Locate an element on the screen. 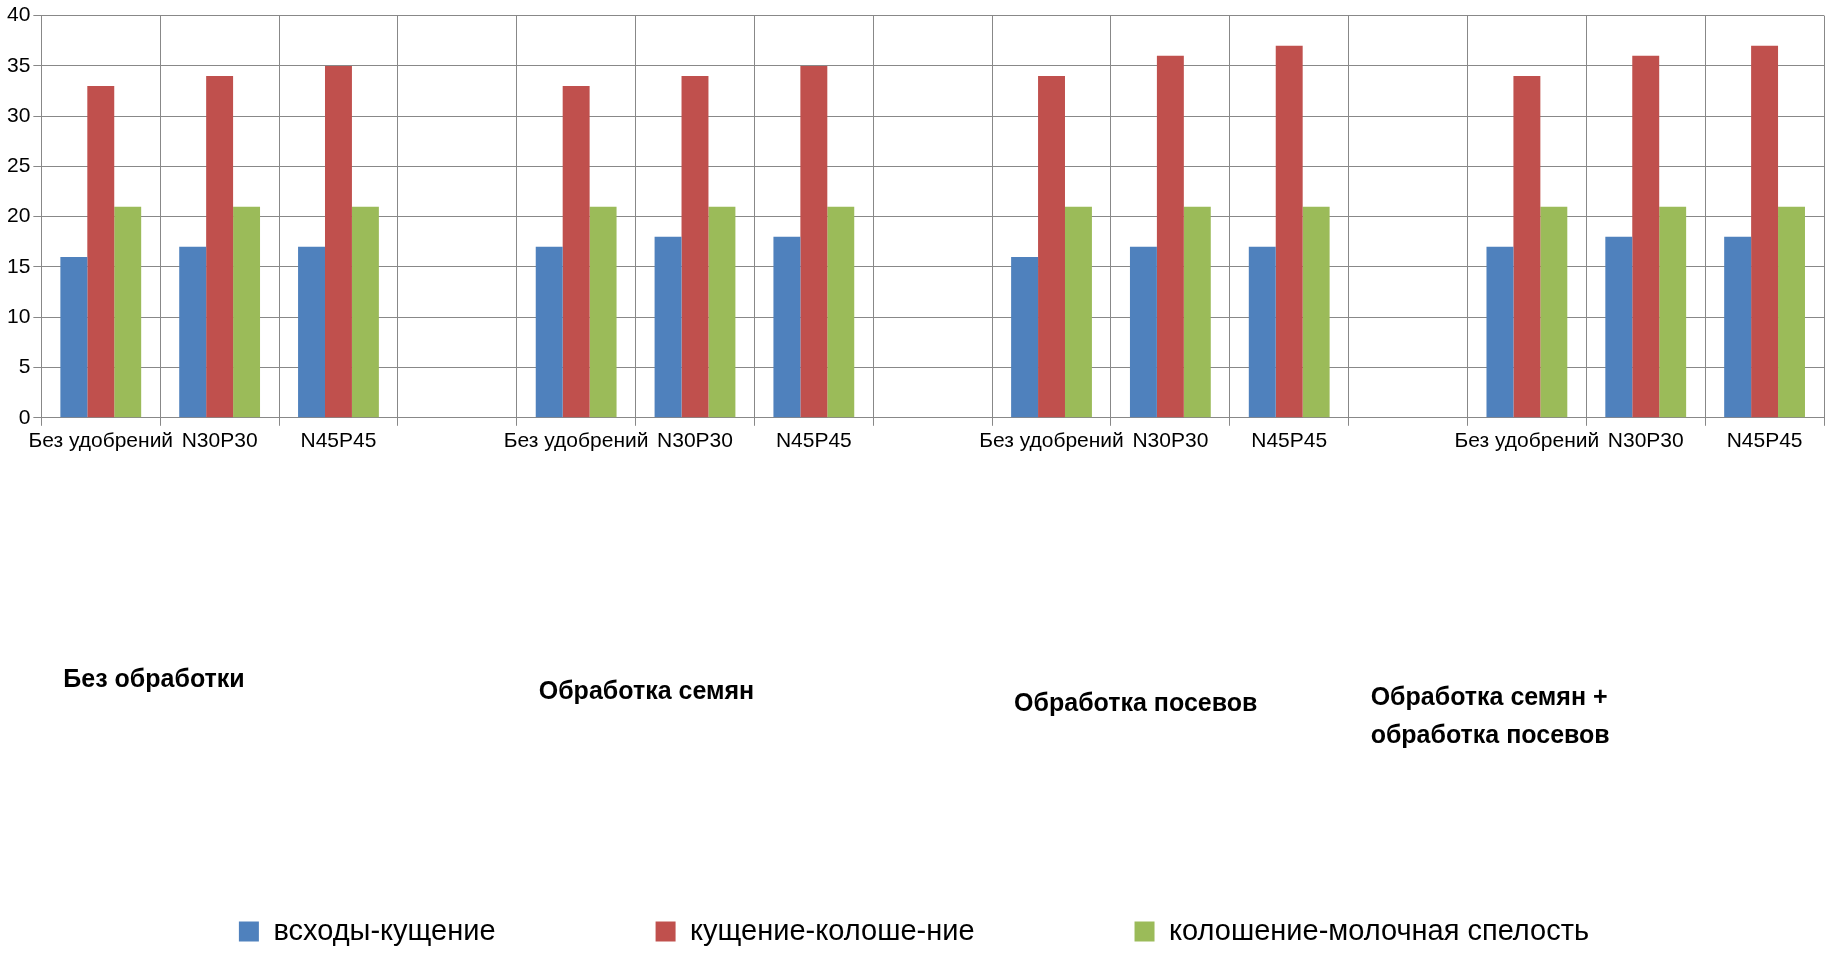  text: Обработка семян is located at coordinates (646, 690).